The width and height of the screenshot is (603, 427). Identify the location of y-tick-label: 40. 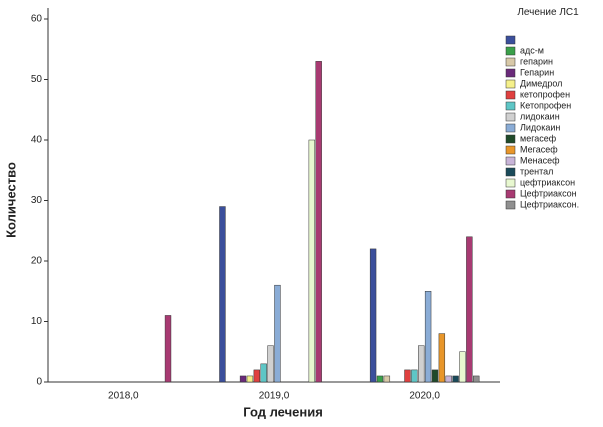
(37, 140).